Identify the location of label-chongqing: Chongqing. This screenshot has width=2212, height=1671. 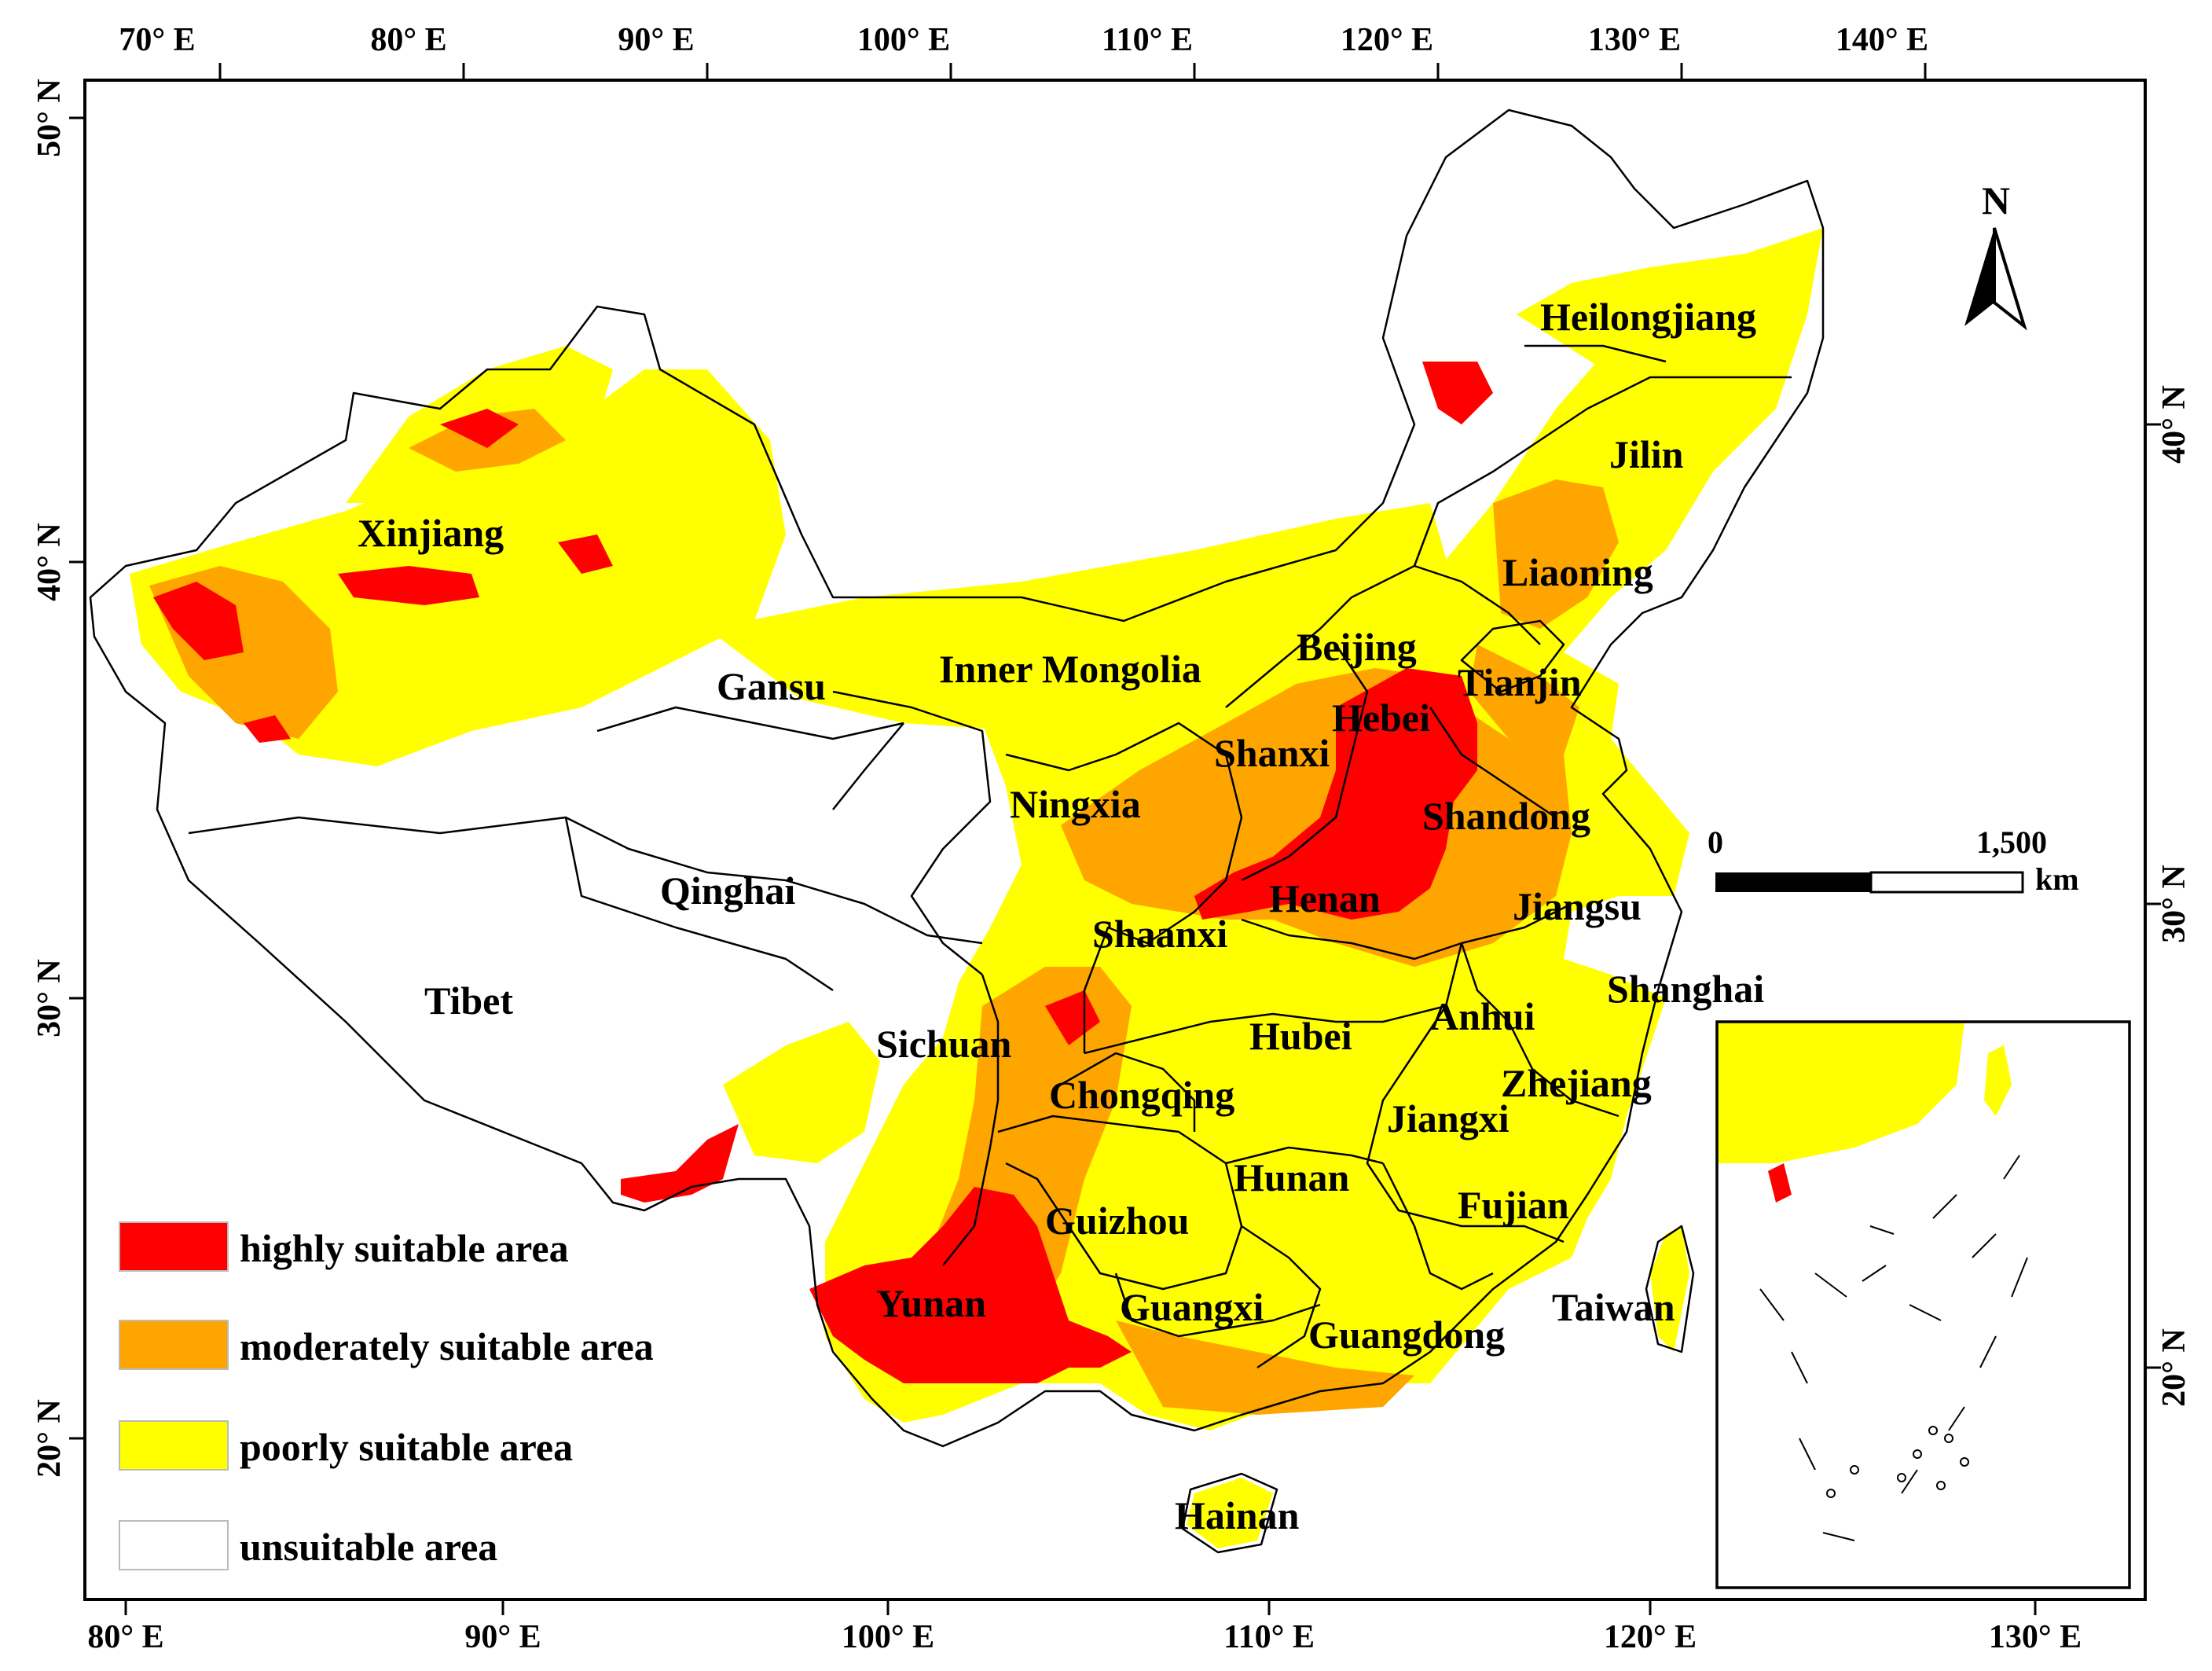
(1141, 1095).